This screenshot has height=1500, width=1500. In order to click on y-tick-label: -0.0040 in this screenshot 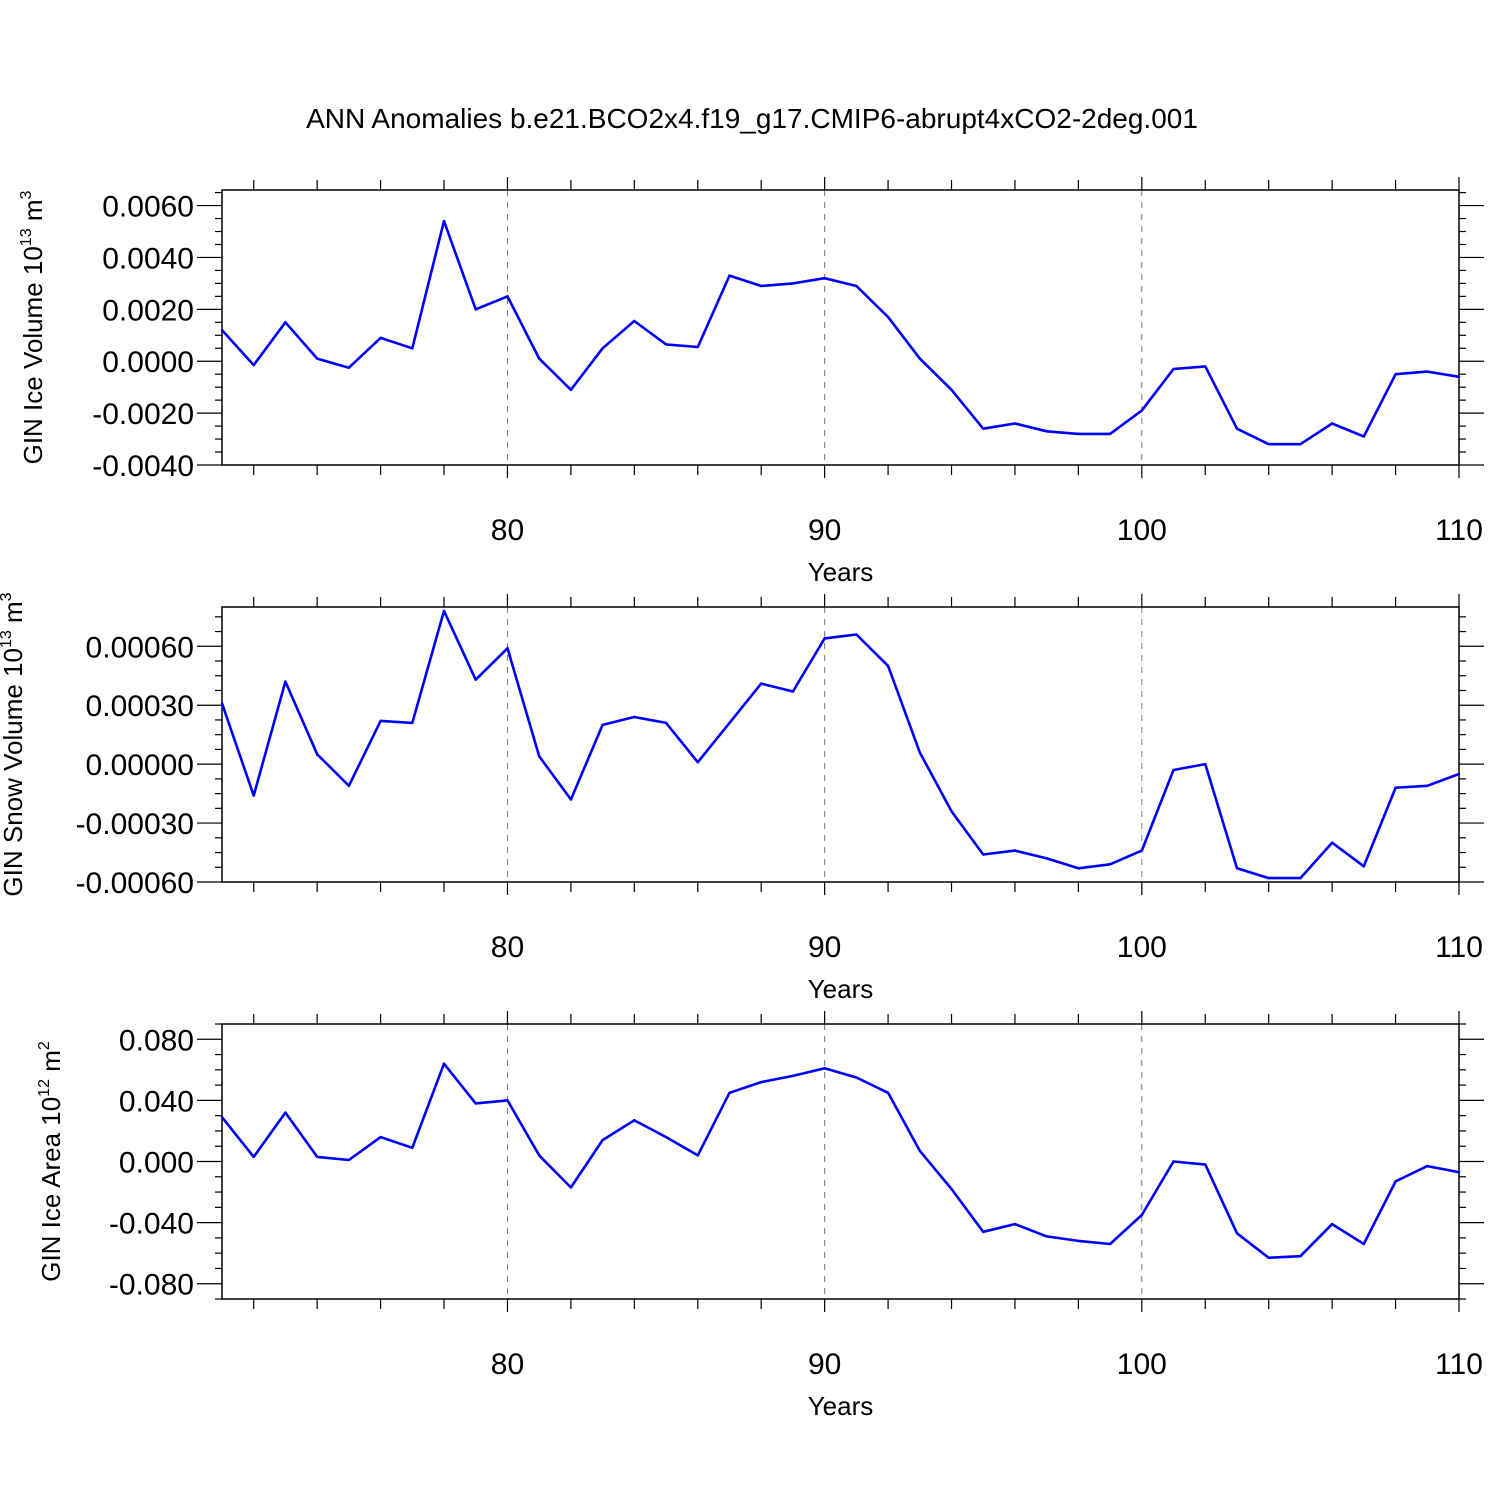, I will do `click(143, 466)`.